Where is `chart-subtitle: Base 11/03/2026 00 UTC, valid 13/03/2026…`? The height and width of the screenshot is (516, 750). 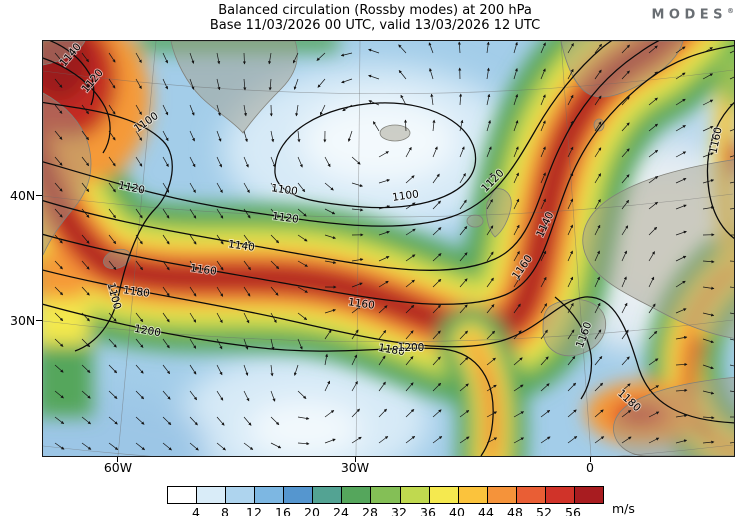 chart-subtitle: Base 11/03/2026 00 UTC, valid 13/03/2026… is located at coordinates (375, 25).